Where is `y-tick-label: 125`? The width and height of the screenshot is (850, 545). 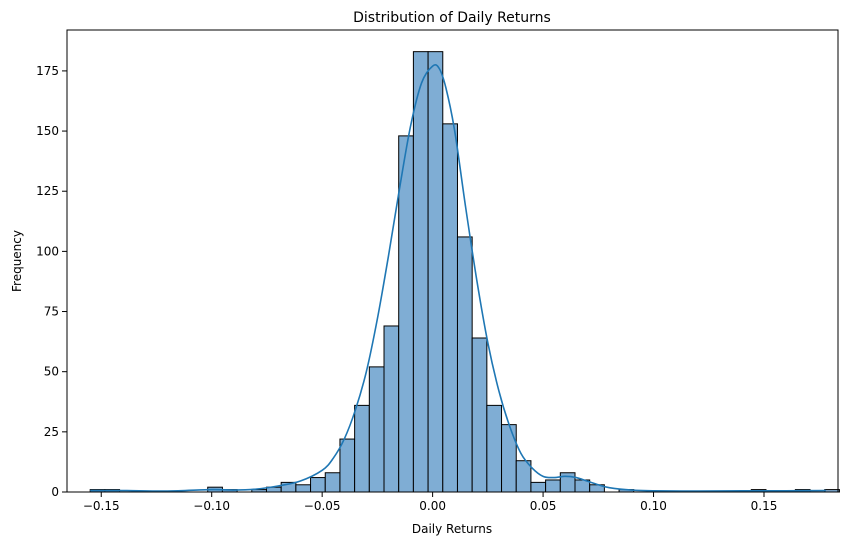
y-tick-label: 125 is located at coordinates (47, 191).